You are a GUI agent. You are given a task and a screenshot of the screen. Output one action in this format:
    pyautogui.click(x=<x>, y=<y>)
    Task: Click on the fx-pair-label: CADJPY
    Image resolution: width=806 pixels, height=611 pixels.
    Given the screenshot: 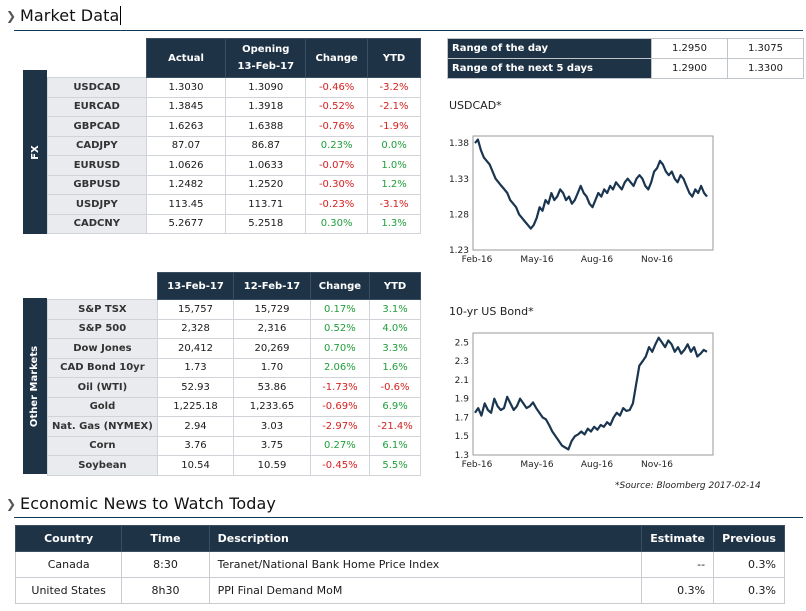 What is the action you would take?
    pyautogui.click(x=97, y=145)
    